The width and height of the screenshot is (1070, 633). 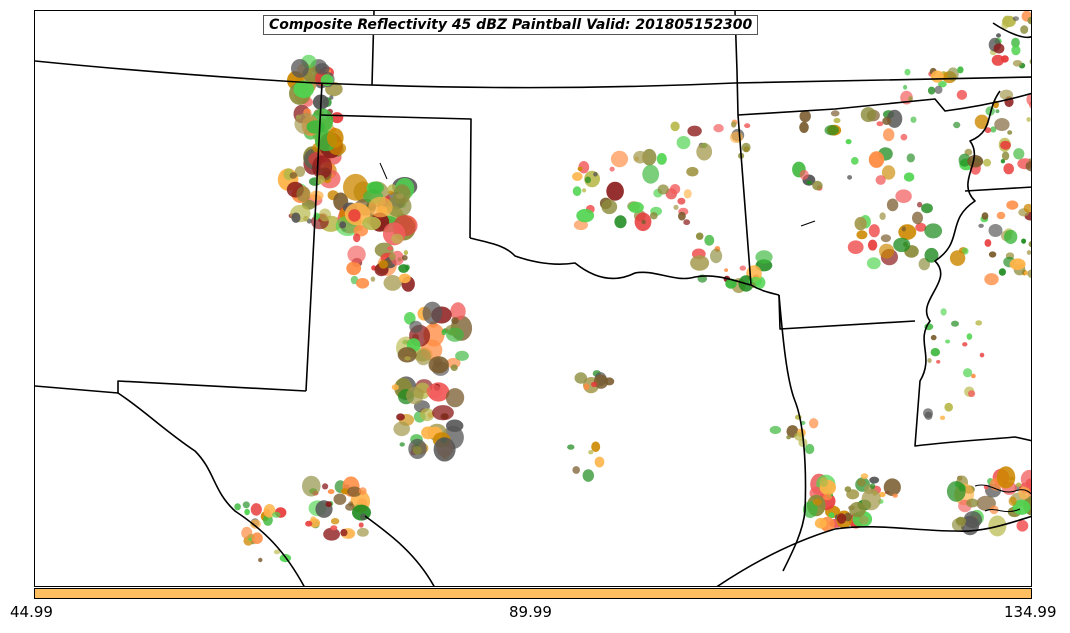 I want to click on colorbar-tick-max: 134.99, so click(x=1030, y=612).